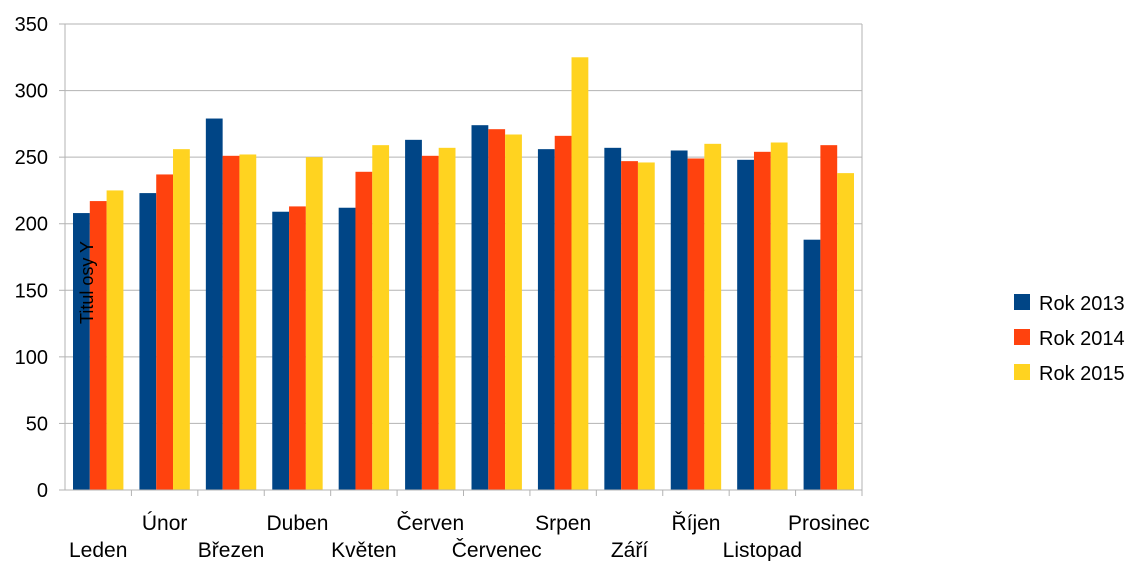  Describe the element at coordinates (37, 424) in the screenshot. I see `y-tick-label: 50` at that location.